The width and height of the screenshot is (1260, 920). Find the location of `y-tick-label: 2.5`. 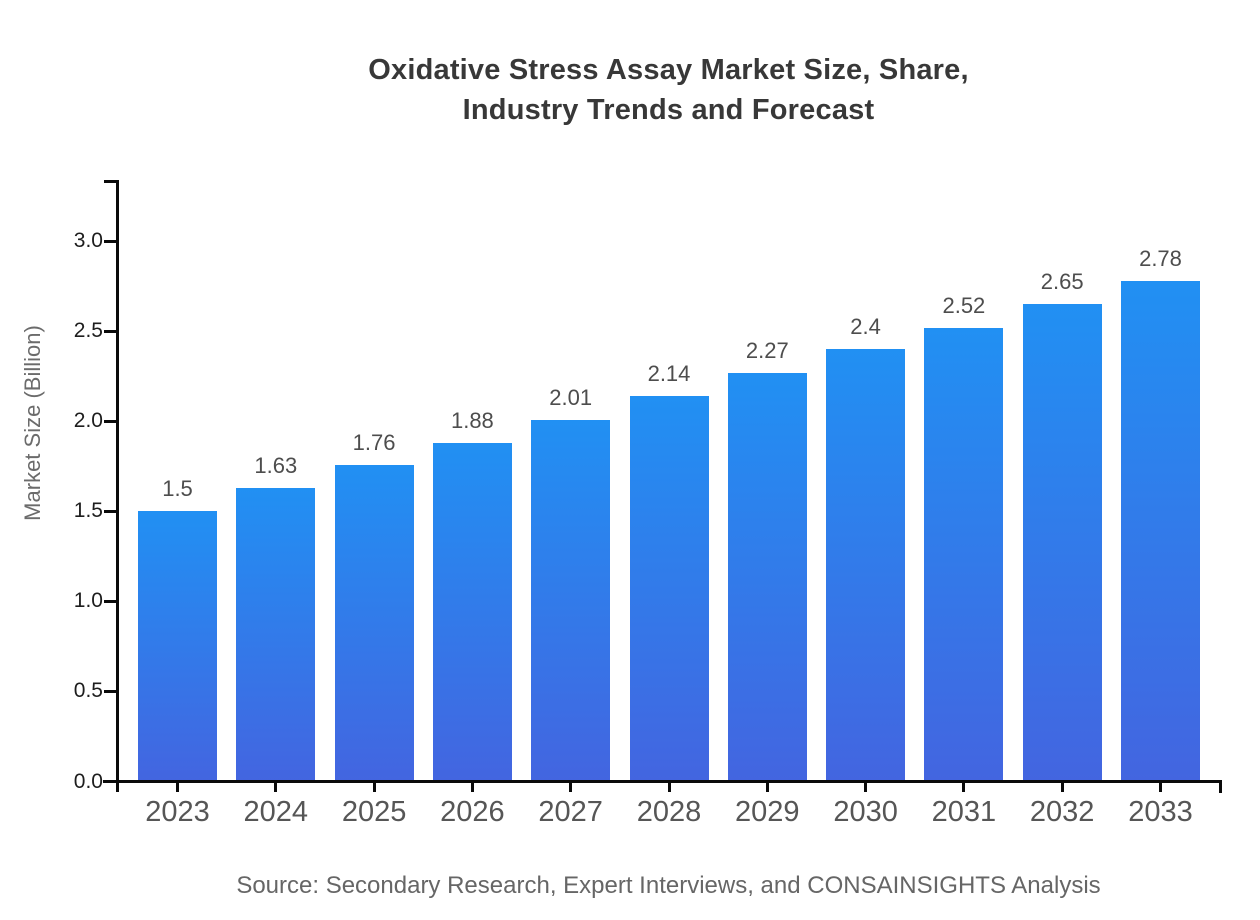

y-tick-label: 2.5 is located at coordinates (88, 331).